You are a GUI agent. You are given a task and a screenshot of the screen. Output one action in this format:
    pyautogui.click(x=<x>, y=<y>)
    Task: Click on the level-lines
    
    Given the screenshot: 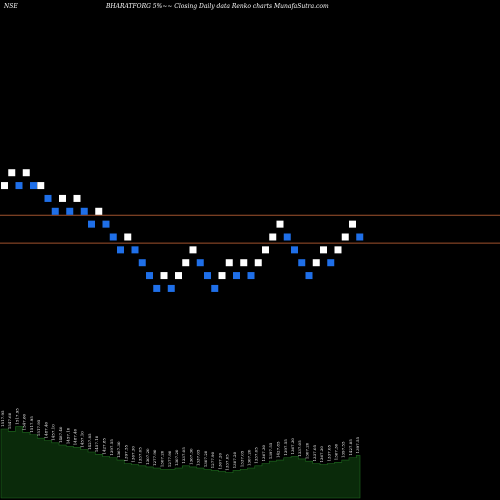 What is the action you would take?
    pyautogui.click(x=250, y=229)
    